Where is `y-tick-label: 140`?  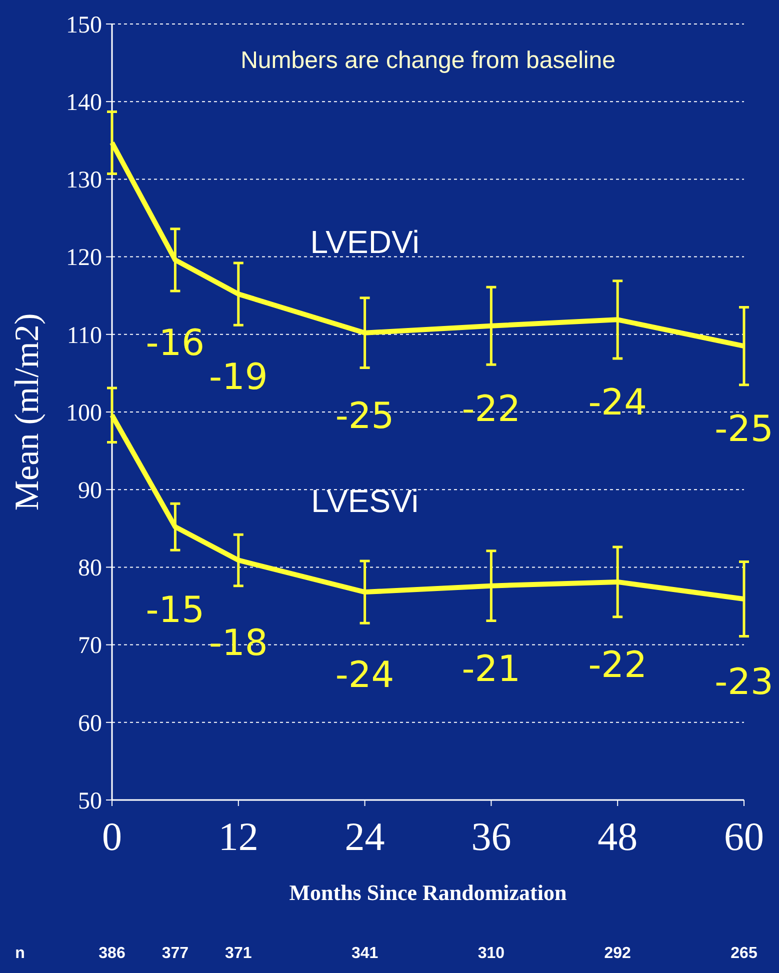 y-tick-label: 140 is located at coordinates (84, 103).